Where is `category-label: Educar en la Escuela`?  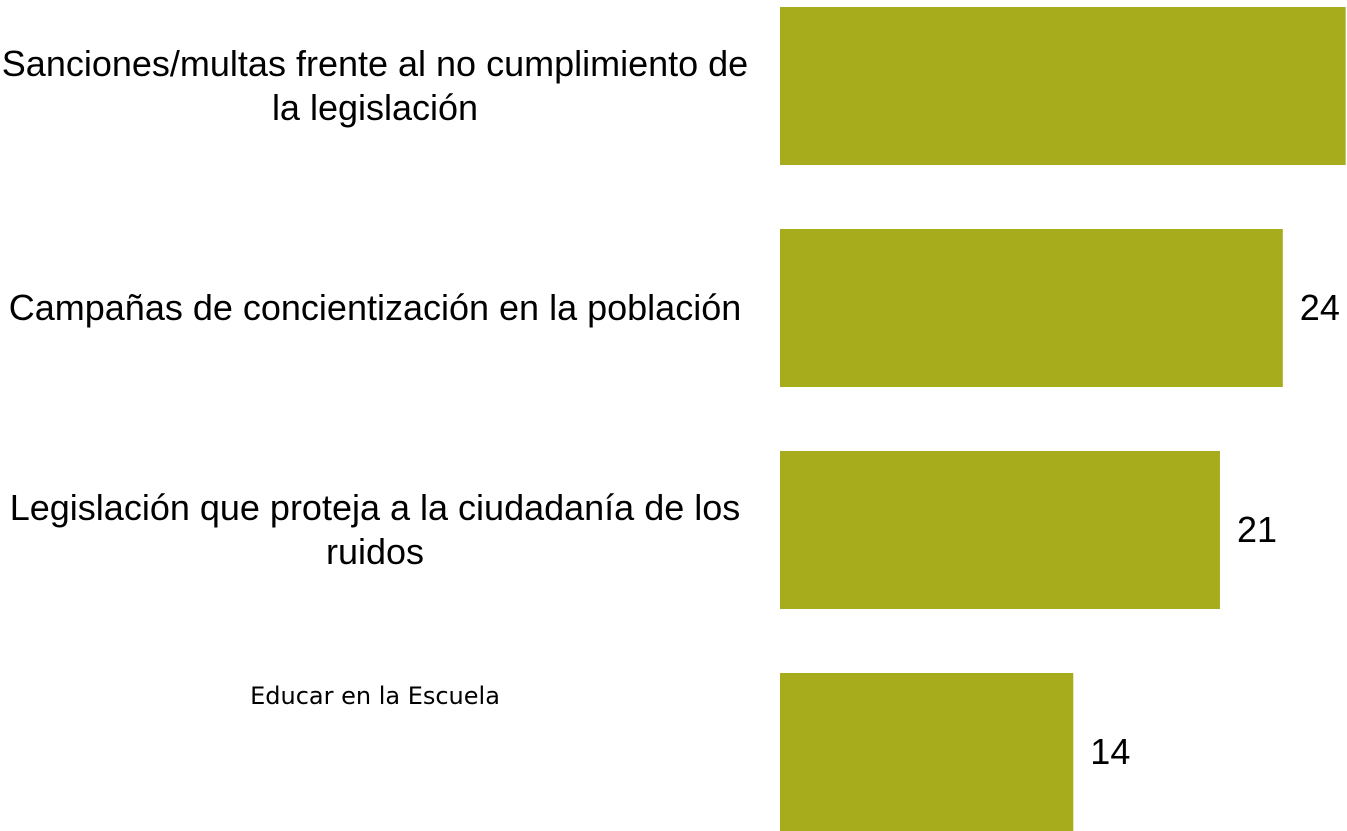 category-label: Educar en la Escuela is located at coordinates (375, 696).